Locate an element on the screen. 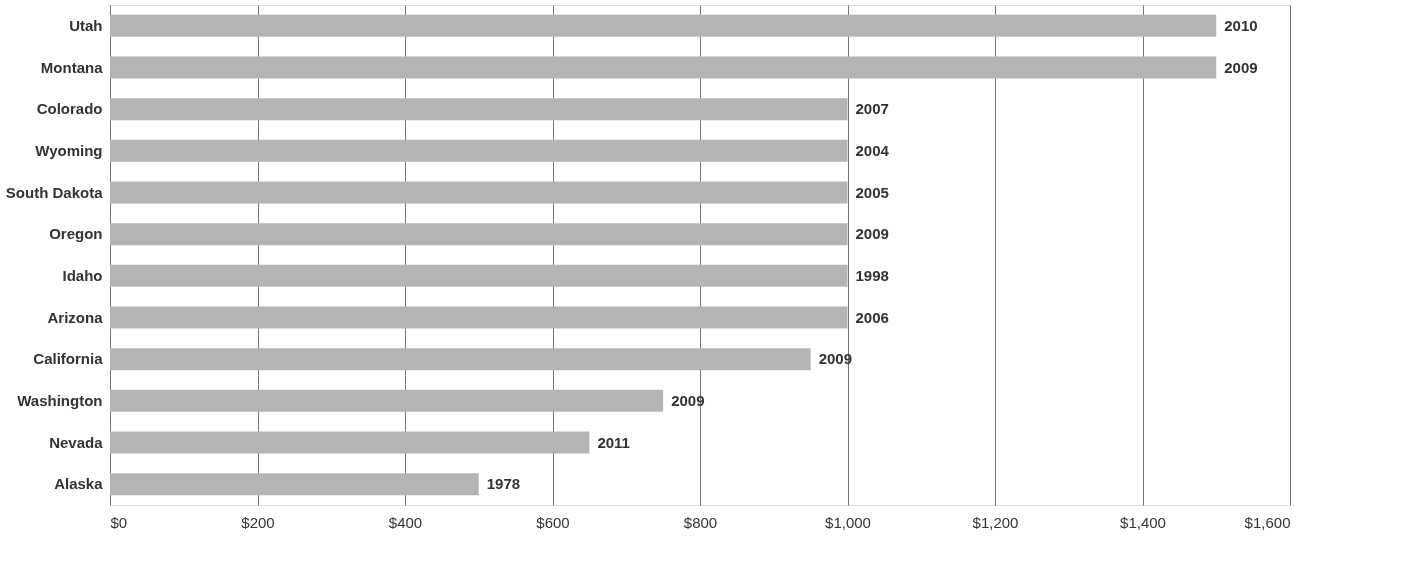 Image resolution: width=1405 pixels, height=578 pixels. x-tick-label: $200 is located at coordinates (258, 522).